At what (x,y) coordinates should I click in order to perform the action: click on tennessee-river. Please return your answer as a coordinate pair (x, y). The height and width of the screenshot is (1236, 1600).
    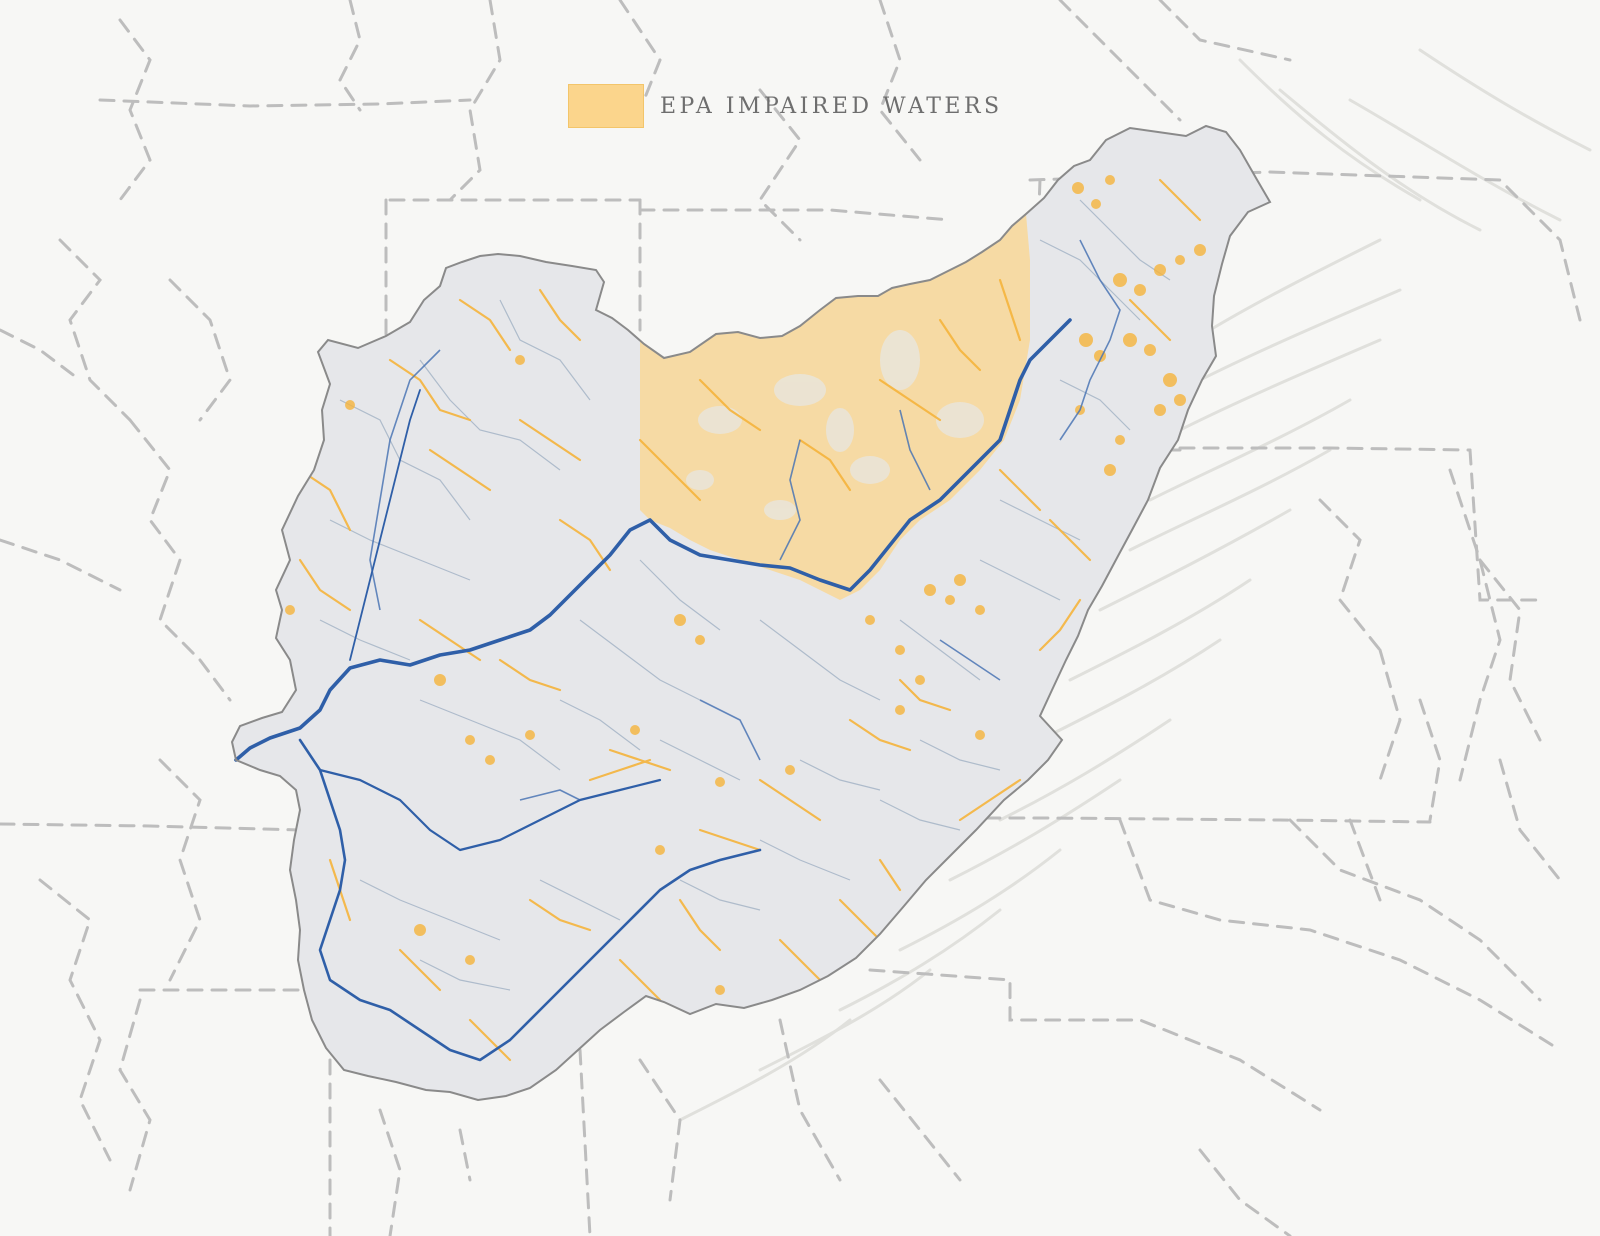
    Looking at the image, I should click on (530, 900).